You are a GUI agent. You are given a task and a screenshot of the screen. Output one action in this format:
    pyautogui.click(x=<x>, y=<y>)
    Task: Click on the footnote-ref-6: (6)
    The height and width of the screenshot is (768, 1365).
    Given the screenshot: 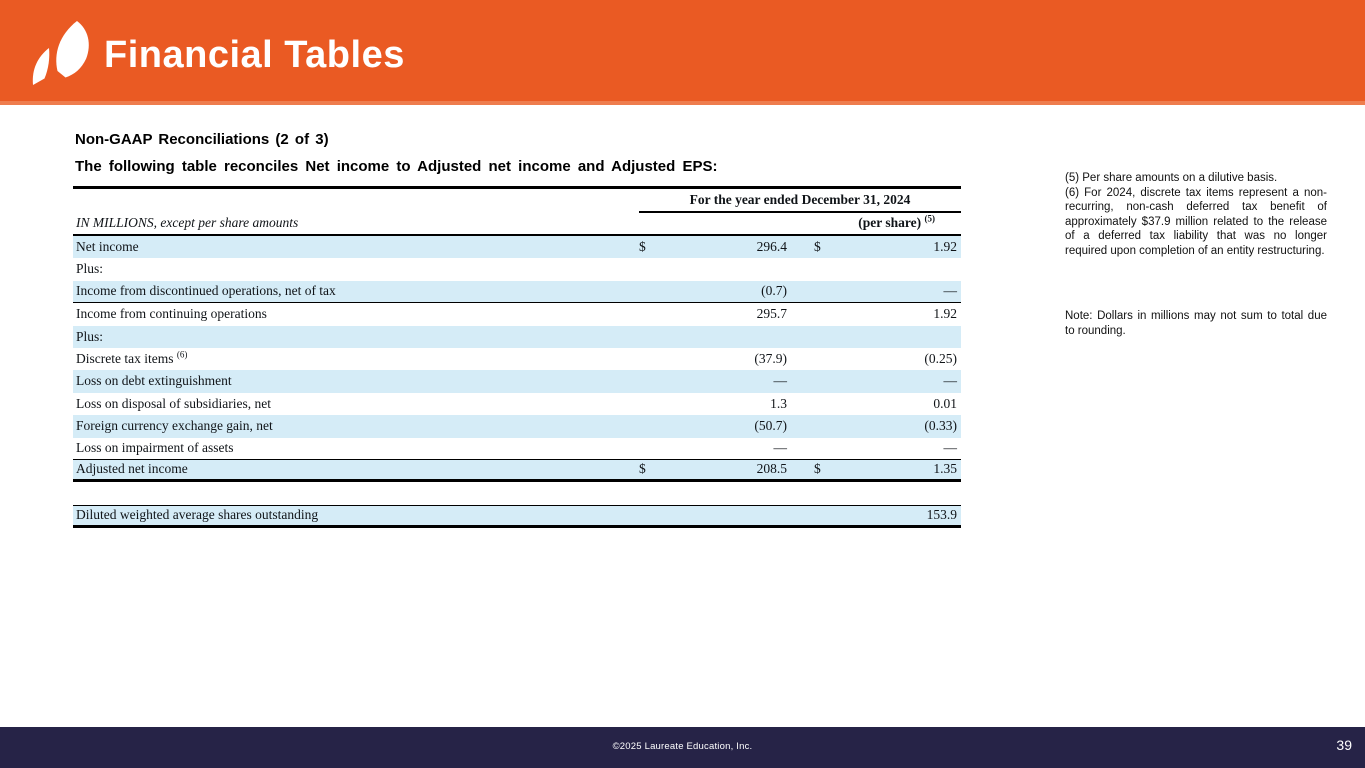 What is the action you would take?
    pyautogui.click(x=182, y=354)
    